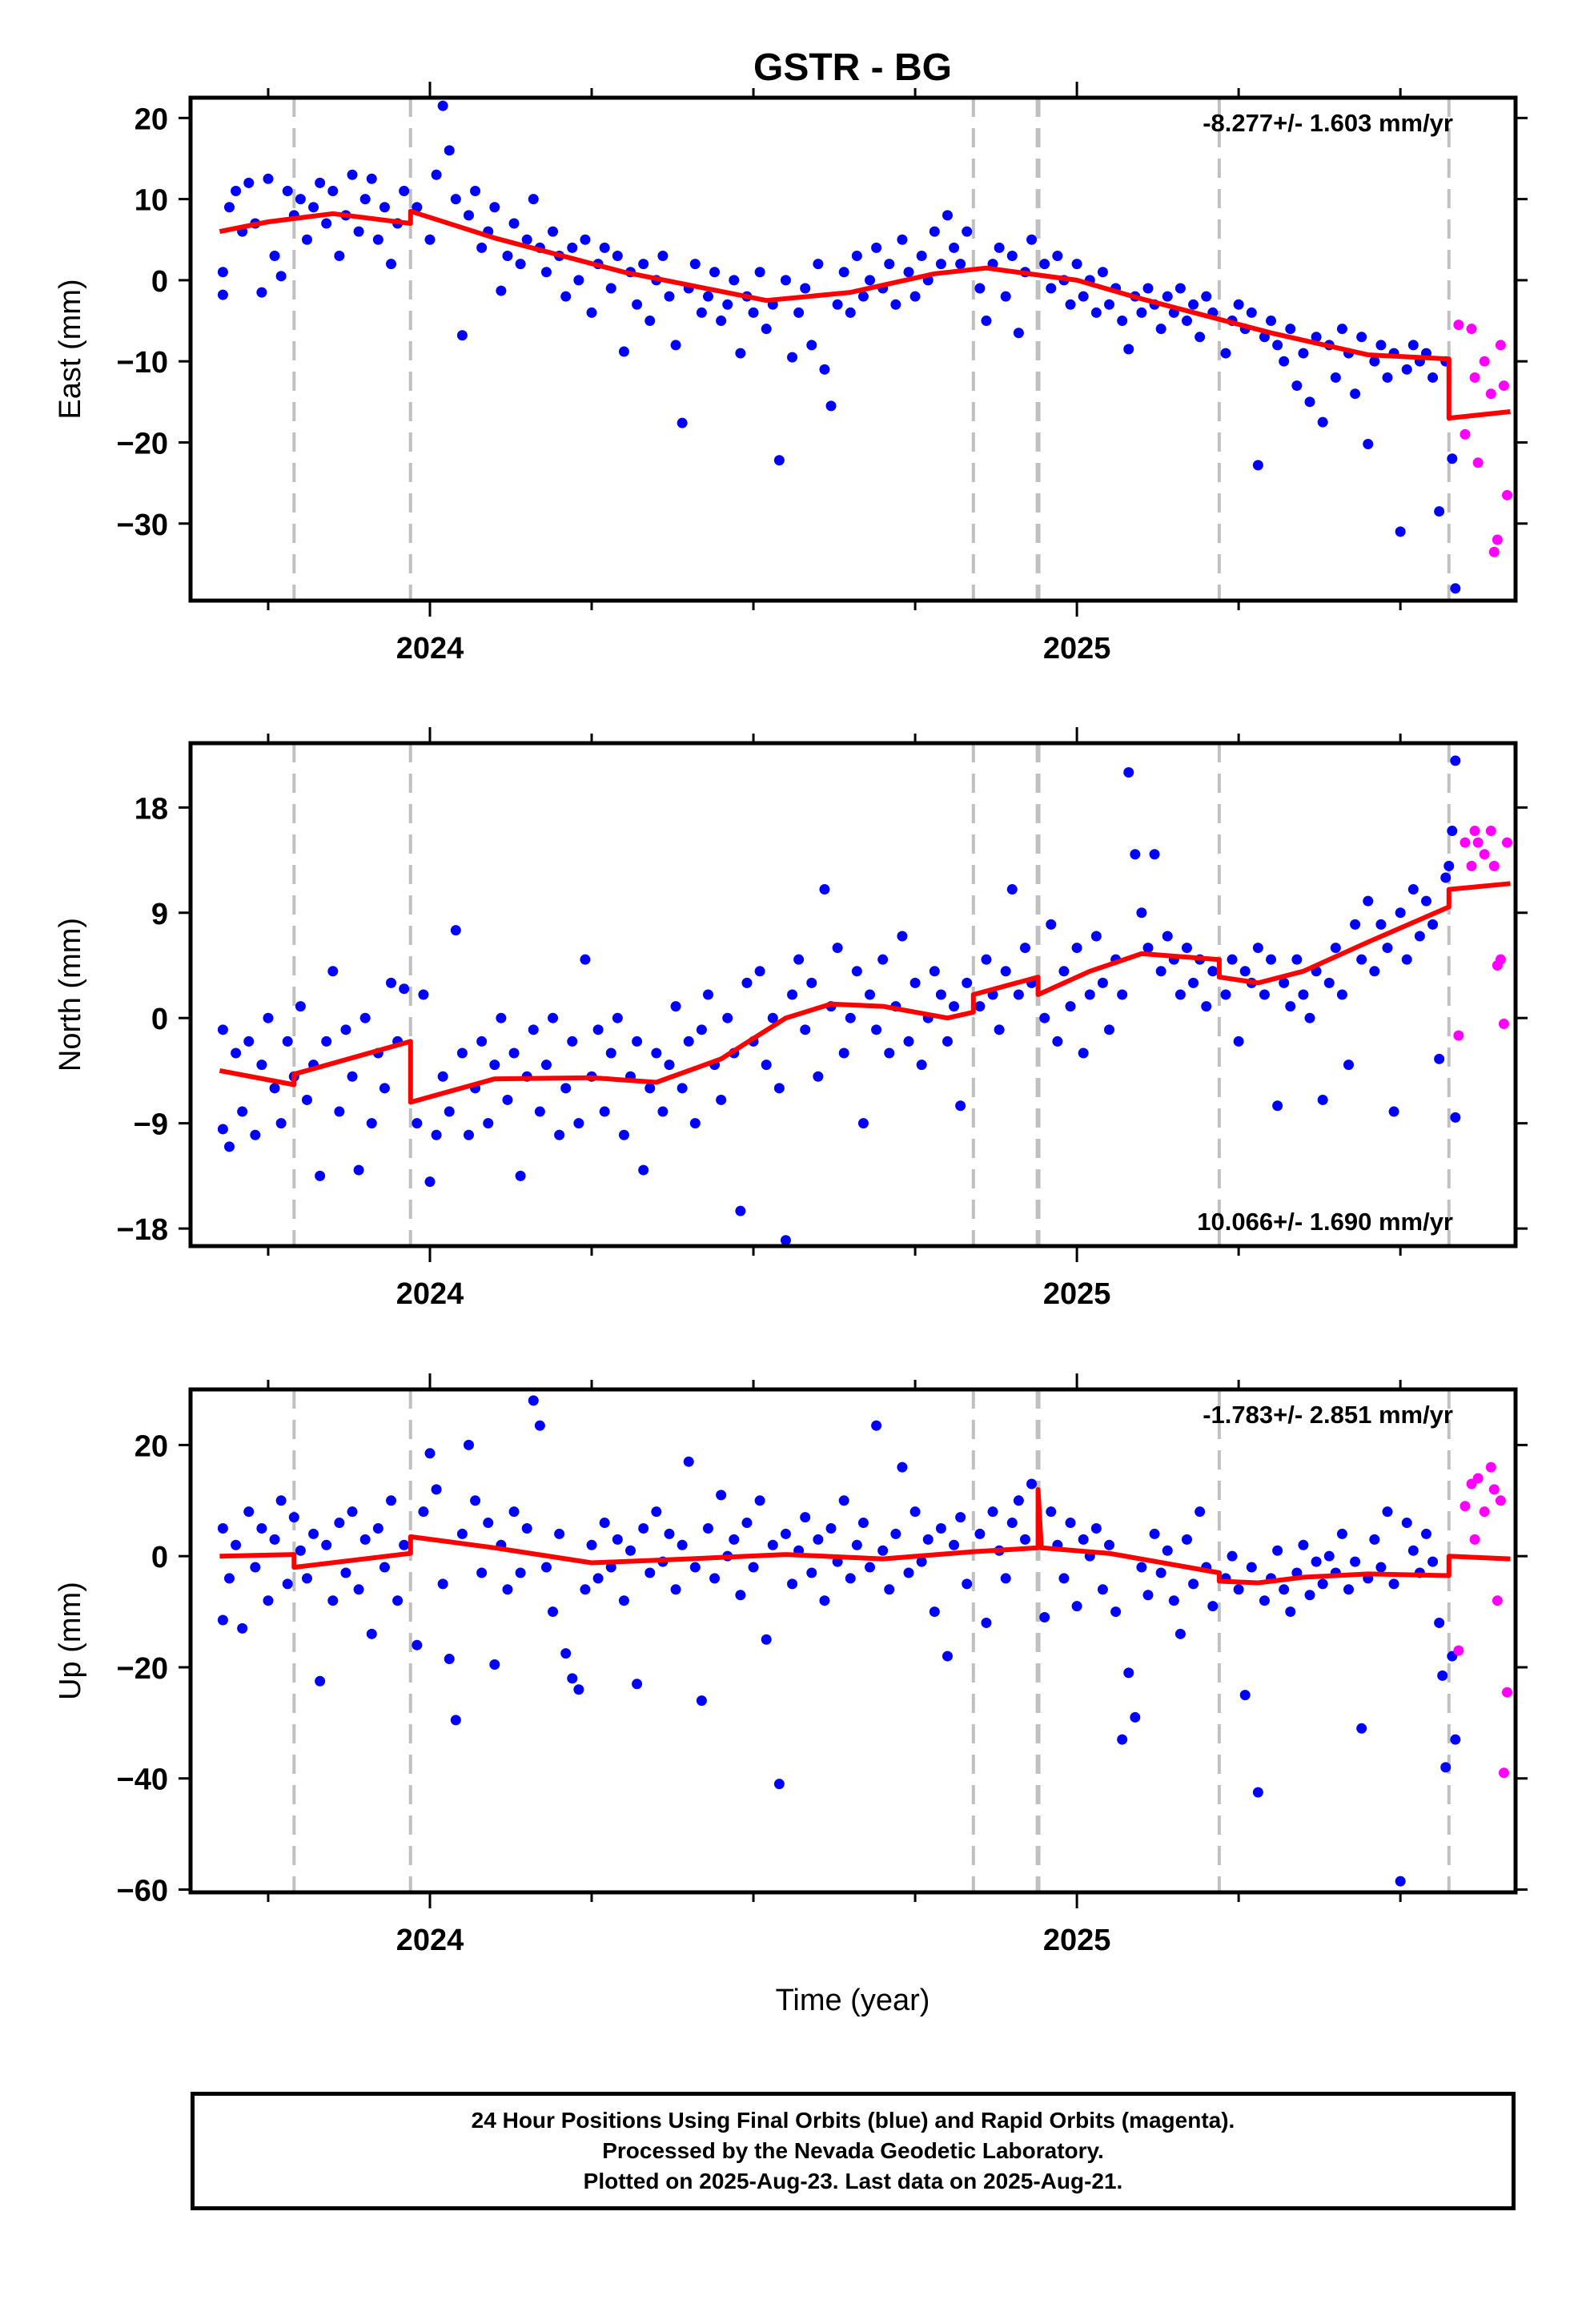  What do you see at coordinates (1325, 1222) in the screenshot?
I see `velocity-rate-label: 10.066+/- 1.690 mm/yr` at bounding box center [1325, 1222].